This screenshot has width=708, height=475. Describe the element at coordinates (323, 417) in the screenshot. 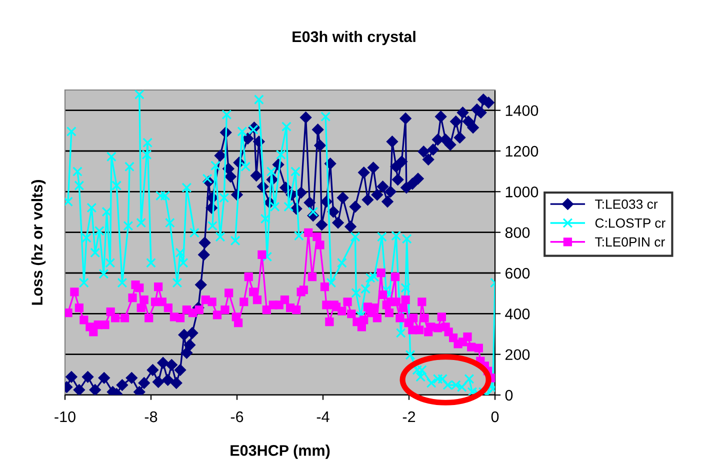

I see `x-tick-label: -4` at that location.